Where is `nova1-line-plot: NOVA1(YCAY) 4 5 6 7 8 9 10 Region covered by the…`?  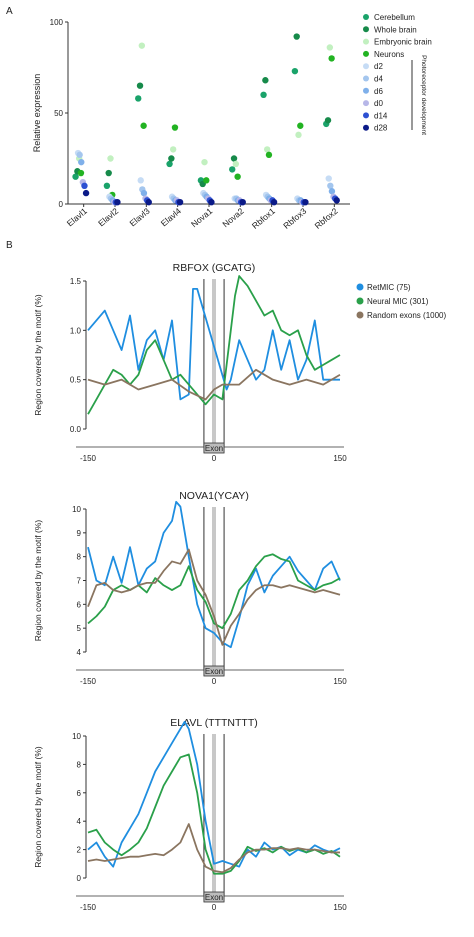 nova1-line-plot: NOVA1(YCAY) 4 5 6 7 8 9 10 Region covered by the… is located at coordinates (190, 588).